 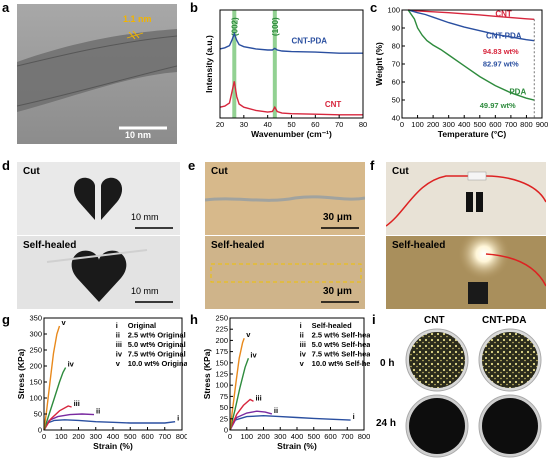 What do you see at coordinates (341, 335) in the screenshot?
I see `legend-text: 2.5 wt% Self-healed` at bounding box center [341, 335].